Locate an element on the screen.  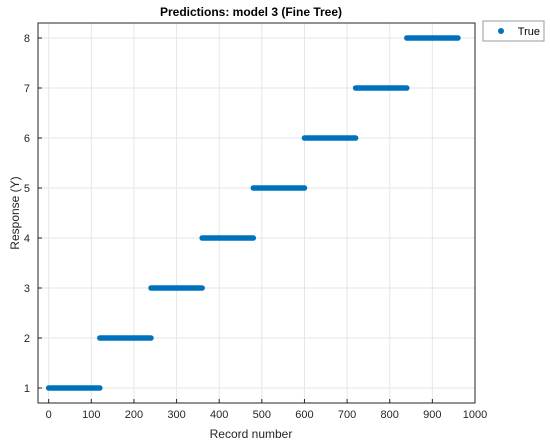
y-tick-label: 7 is located at coordinates (27, 89).